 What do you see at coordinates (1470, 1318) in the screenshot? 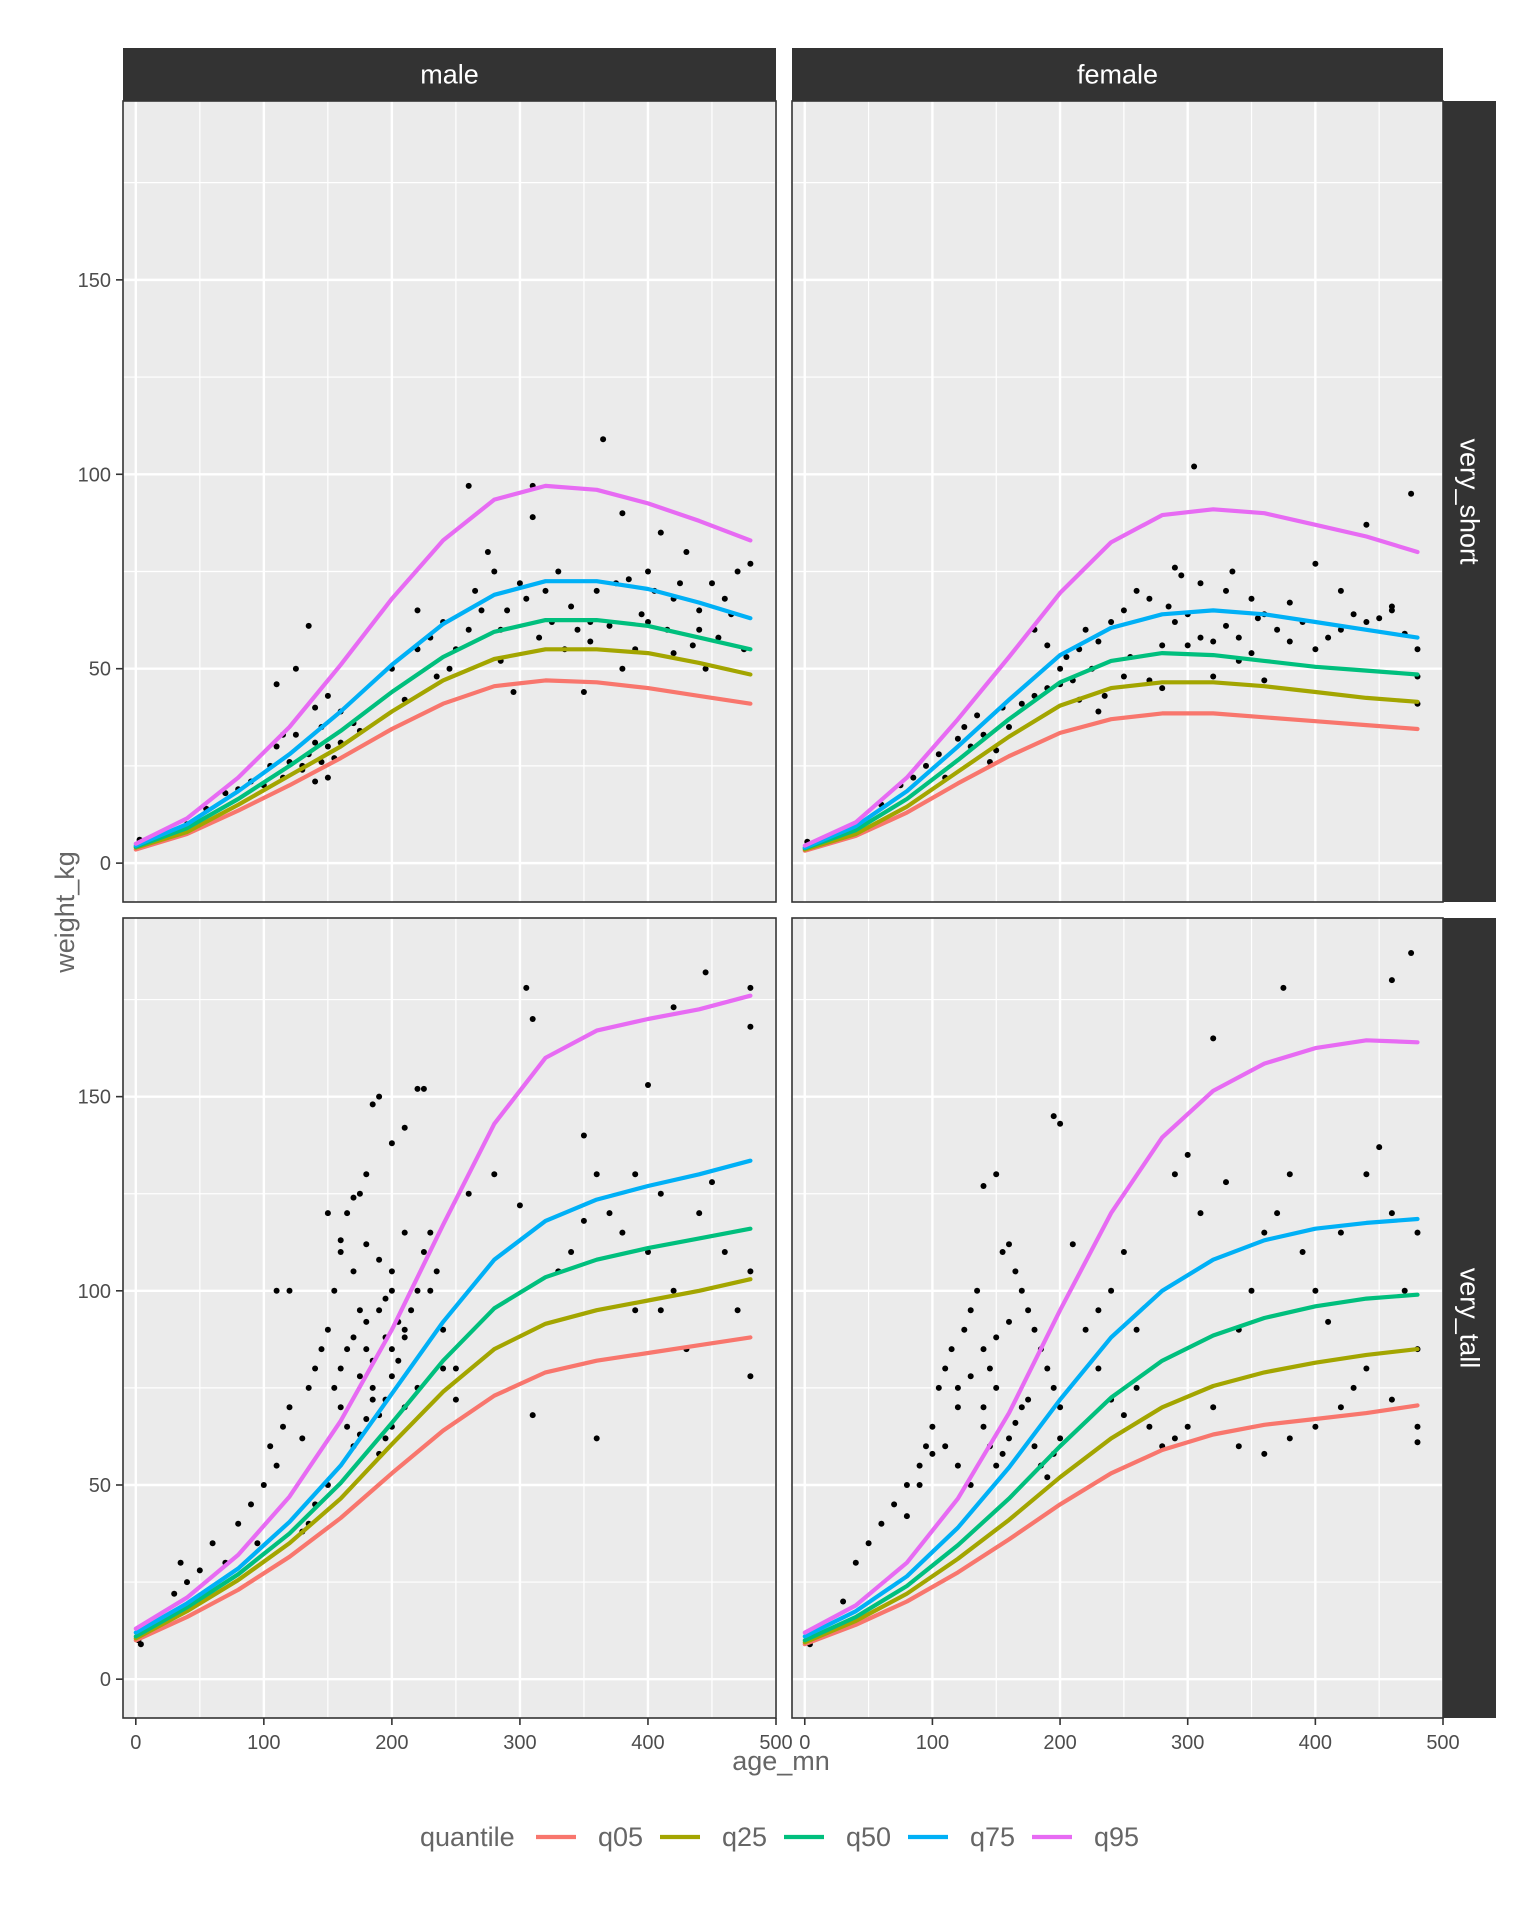
I see `strip-label-very_tall: very_tall` at bounding box center [1470, 1318].